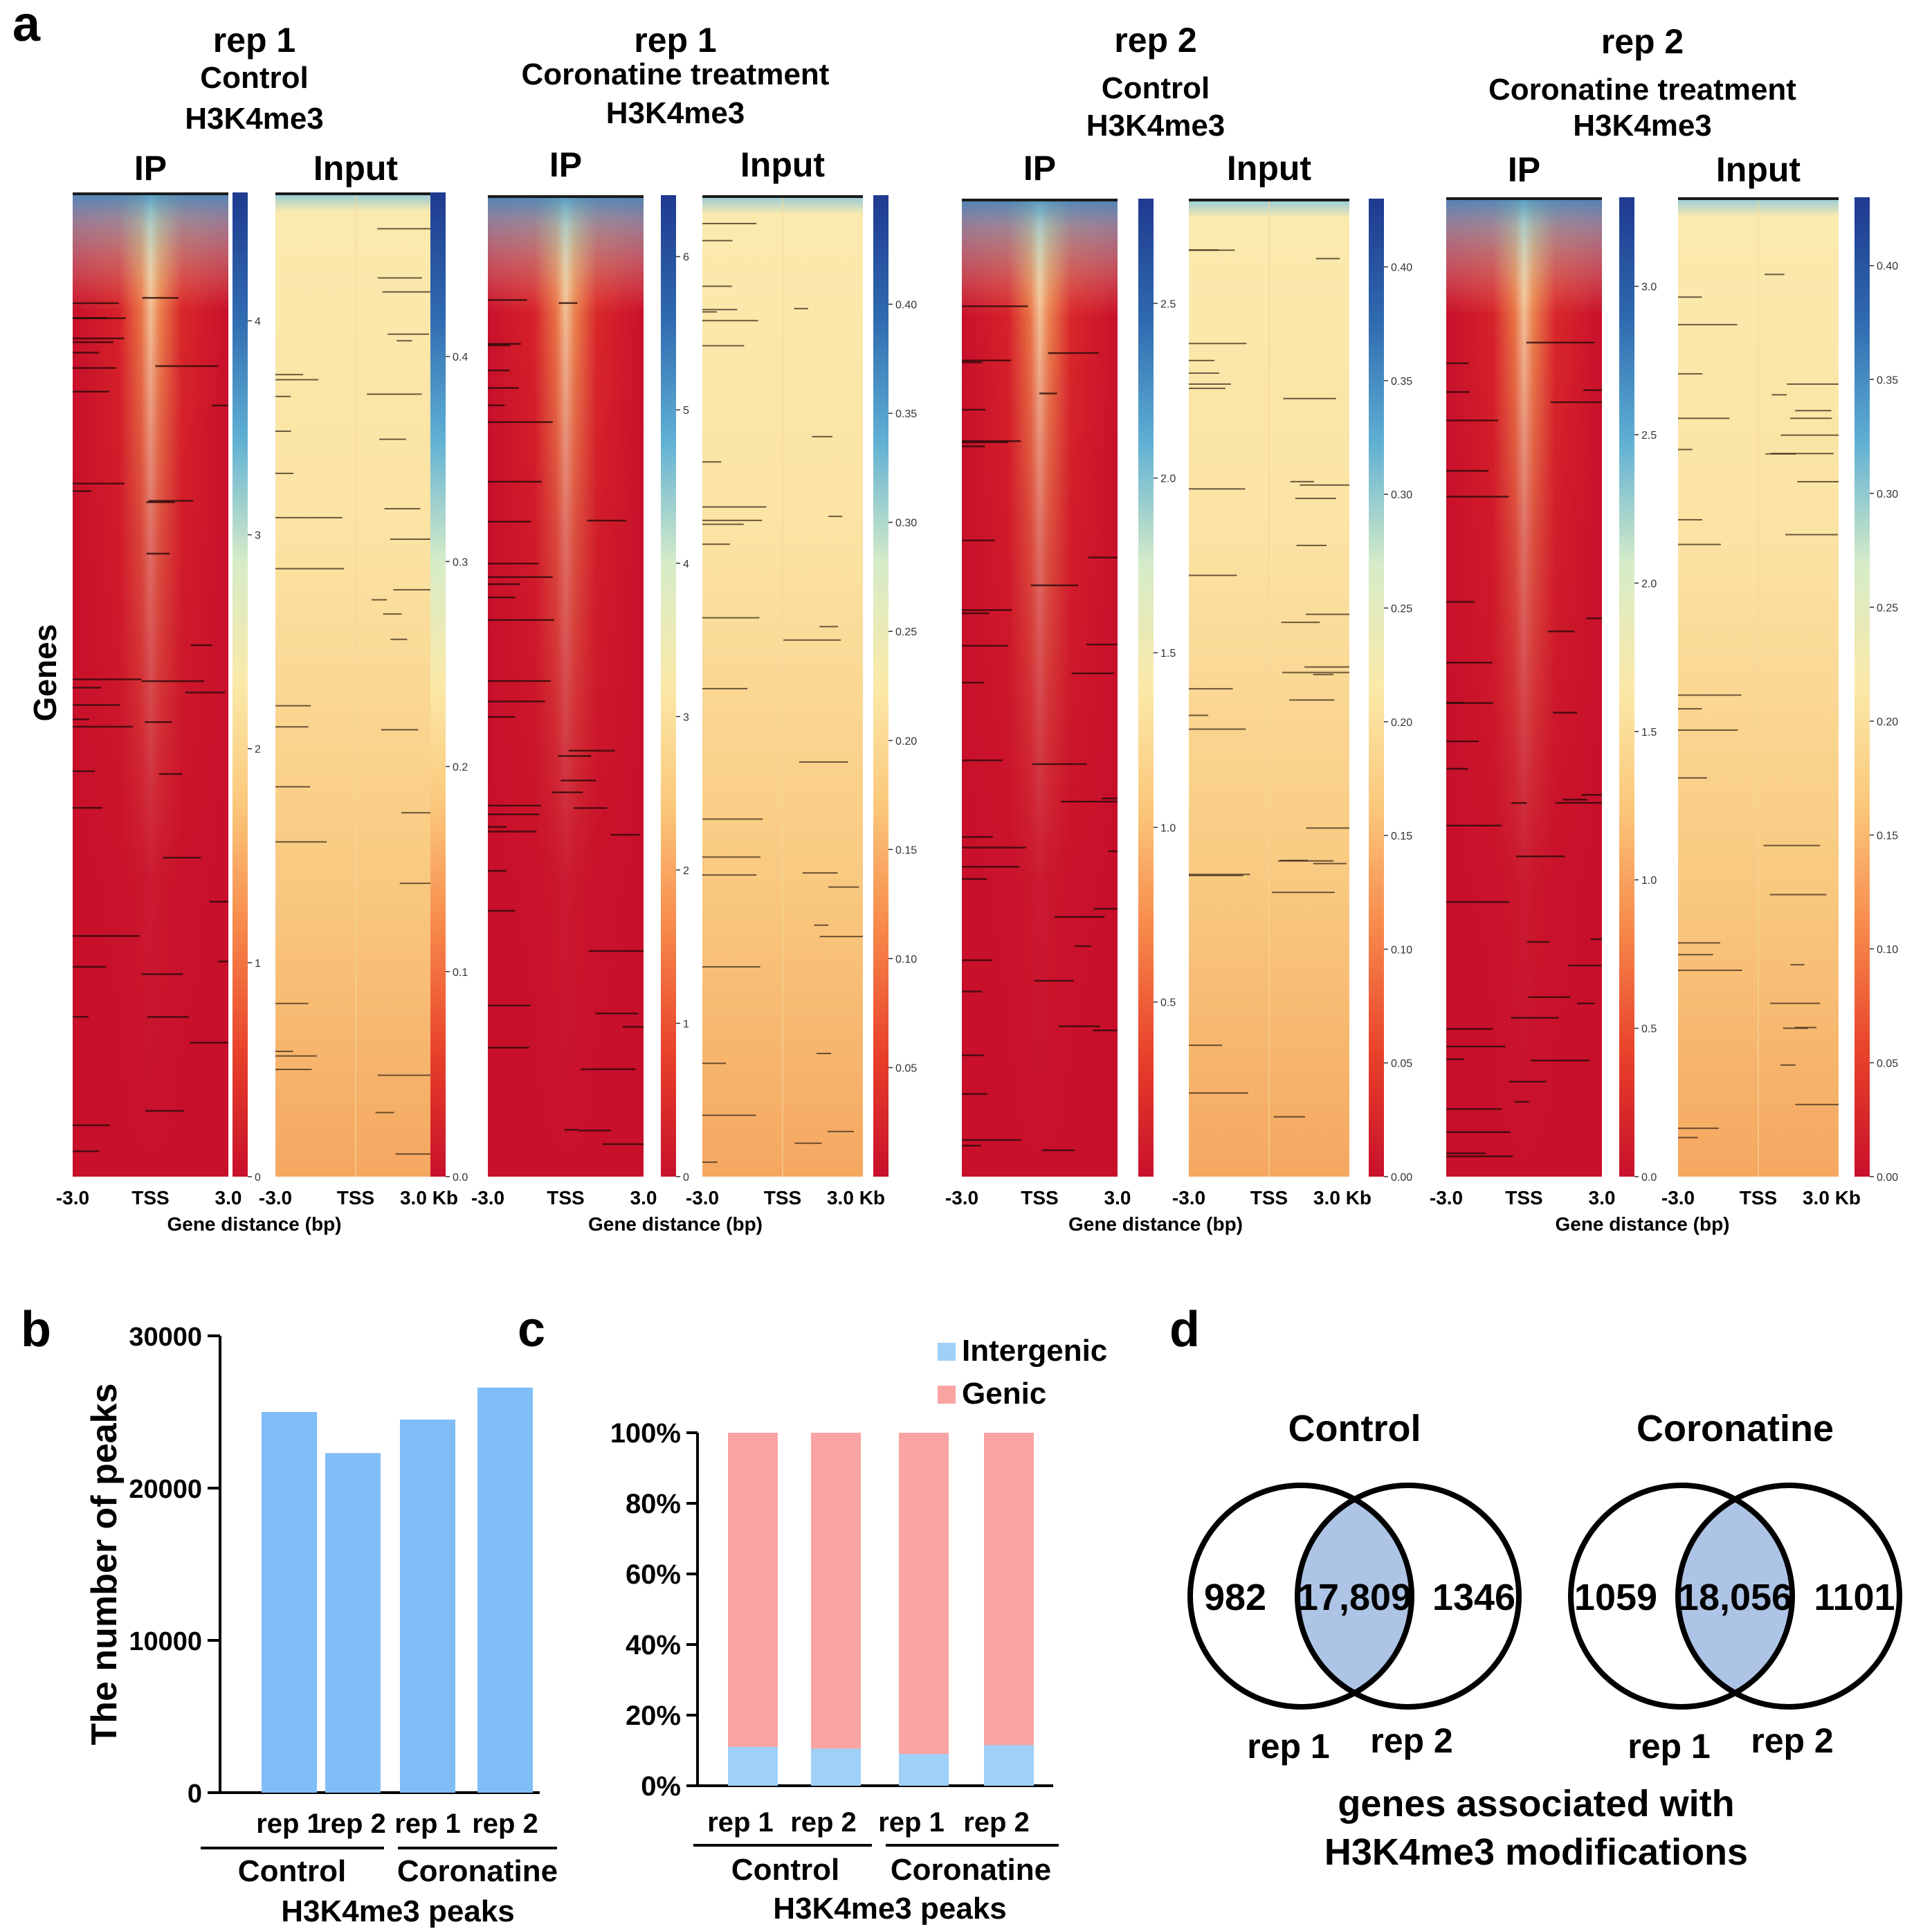 Image resolution: width=1932 pixels, height=1929 pixels. What do you see at coordinates (1642, 1224) in the screenshot?
I see `x-axis-title: Gene distance (bp)` at bounding box center [1642, 1224].